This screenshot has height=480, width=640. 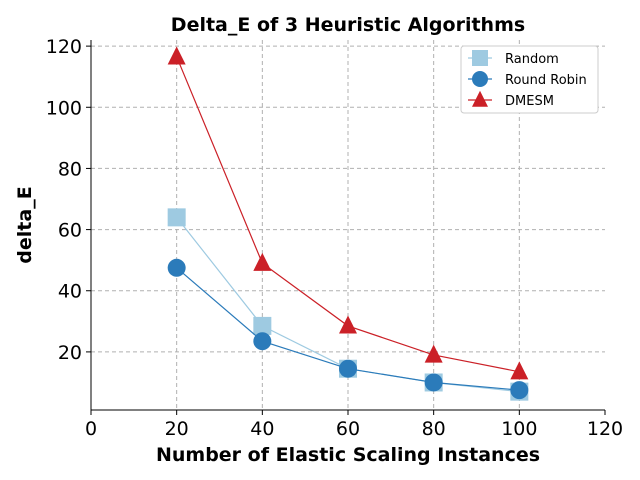 I want to click on y-tick-label: 40, so click(x=70, y=292).